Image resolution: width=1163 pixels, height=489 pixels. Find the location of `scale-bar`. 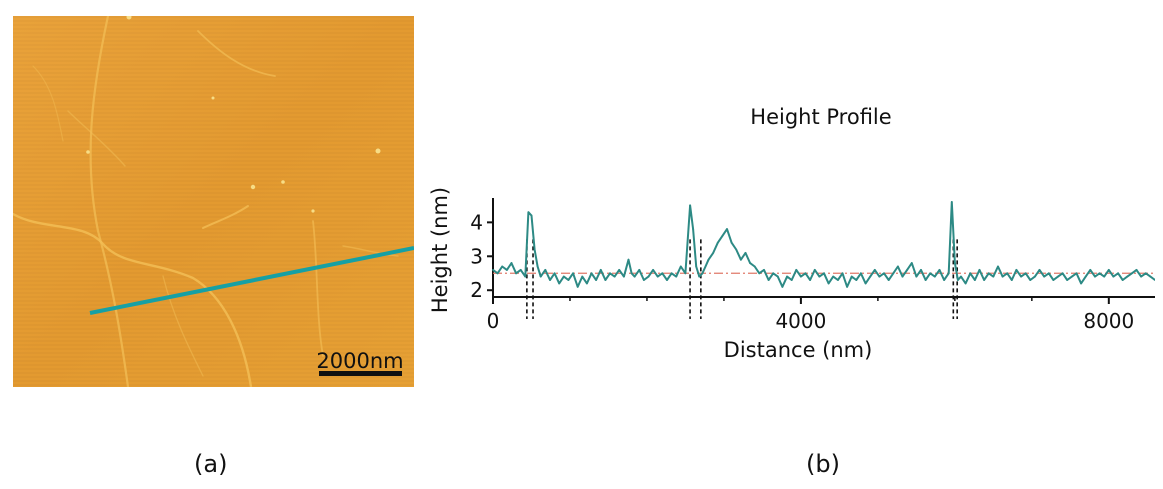

scale-bar is located at coordinates (360, 373).